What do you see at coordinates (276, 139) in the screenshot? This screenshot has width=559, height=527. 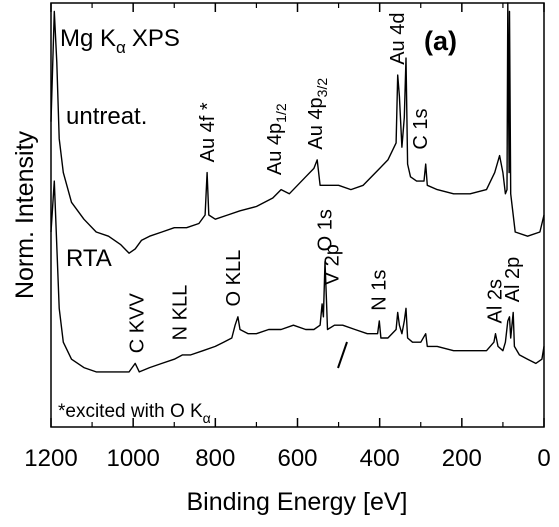 I see `peak-label: Au 4p1/2` at bounding box center [276, 139].